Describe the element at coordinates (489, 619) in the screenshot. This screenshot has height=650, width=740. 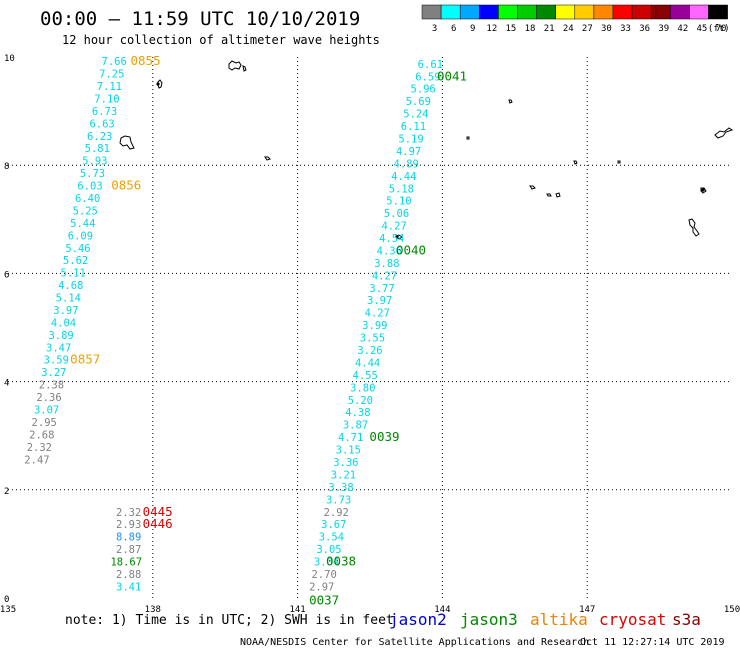
I see `legend-jason3: jason3` at that location.